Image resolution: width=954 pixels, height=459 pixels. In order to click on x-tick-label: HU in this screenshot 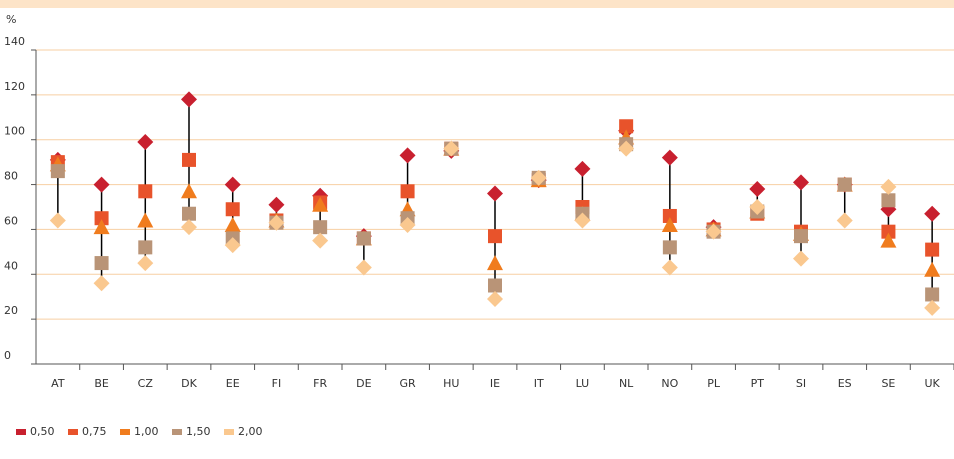, I will do `click(451, 383)`.